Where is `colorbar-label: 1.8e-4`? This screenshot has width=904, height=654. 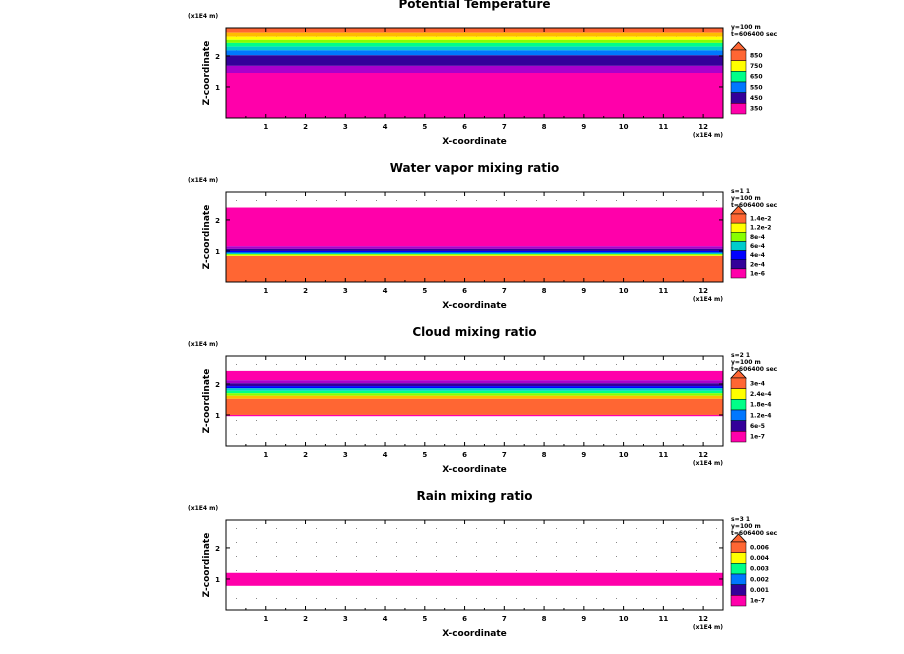 colorbar-label: 1.8e-4 is located at coordinates (760, 405).